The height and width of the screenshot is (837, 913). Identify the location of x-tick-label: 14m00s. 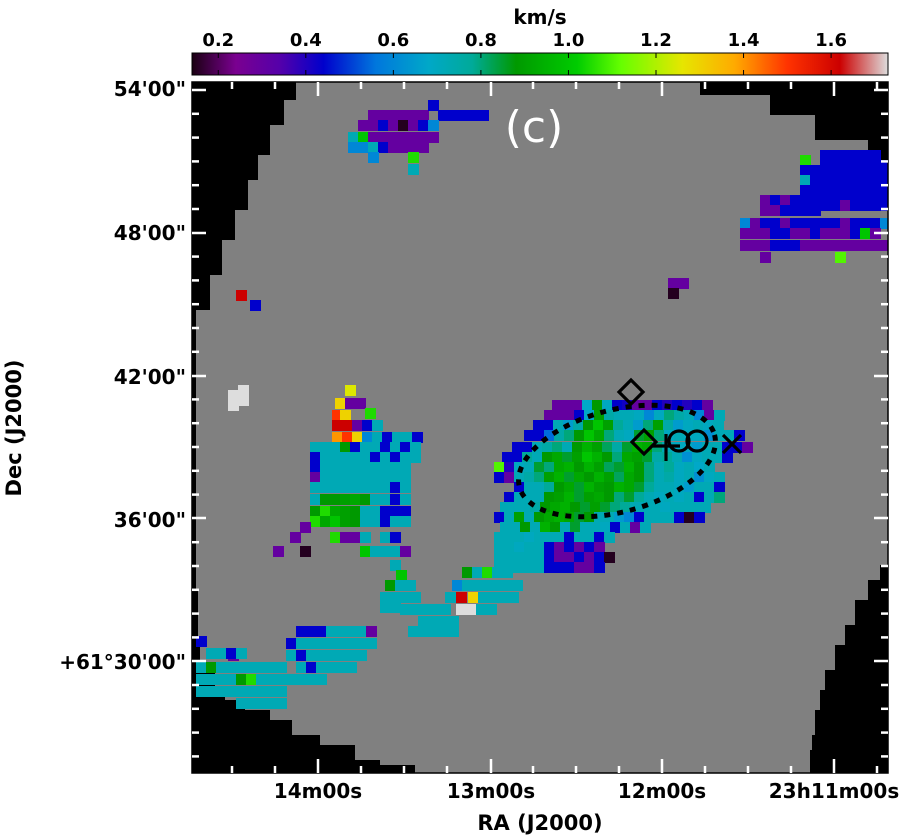
(318, 791).